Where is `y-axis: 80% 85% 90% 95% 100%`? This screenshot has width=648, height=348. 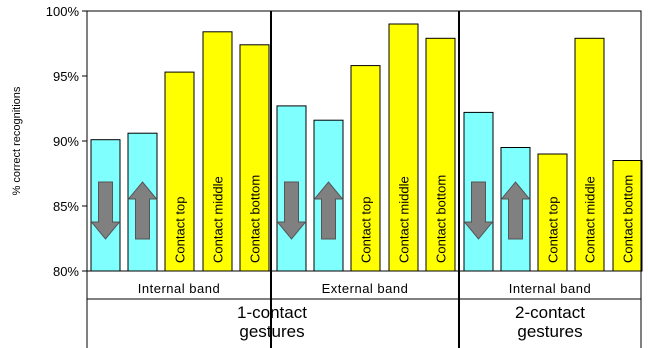 y-axis: 80% 85% 90% 95% 100% is located at coordinates (66, 141).